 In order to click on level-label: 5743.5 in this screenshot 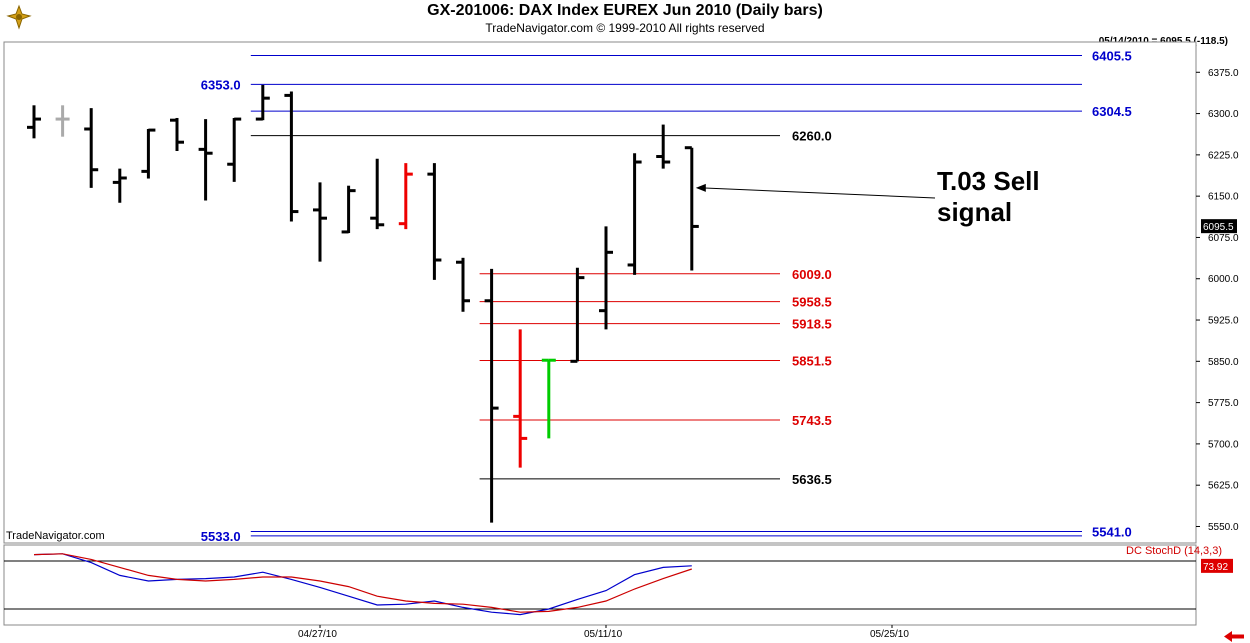, I will do `click(812, 420)`.